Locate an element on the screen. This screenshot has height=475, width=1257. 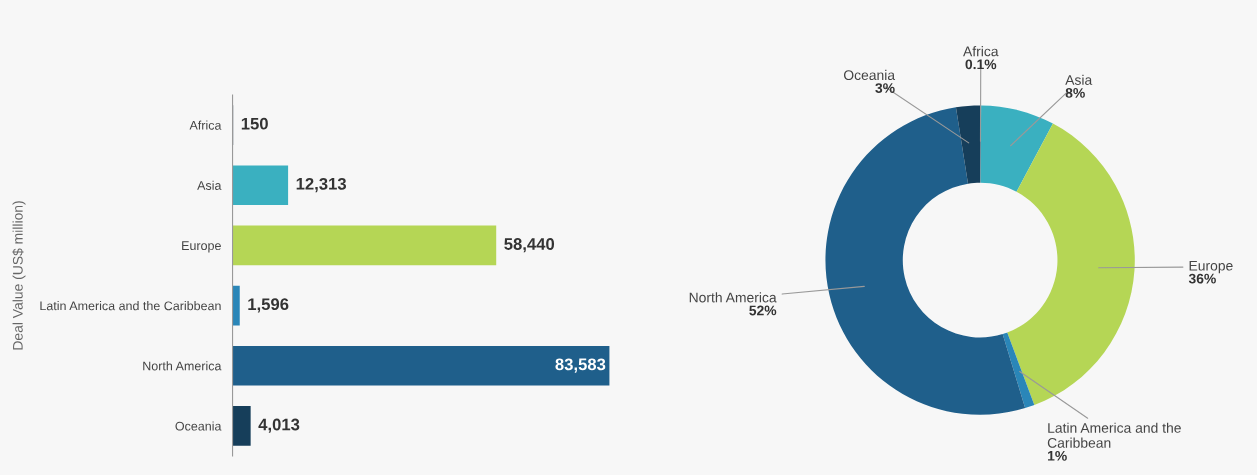
slice-label: Latin America and the Caribbean is located at coordinates (1114, 435).